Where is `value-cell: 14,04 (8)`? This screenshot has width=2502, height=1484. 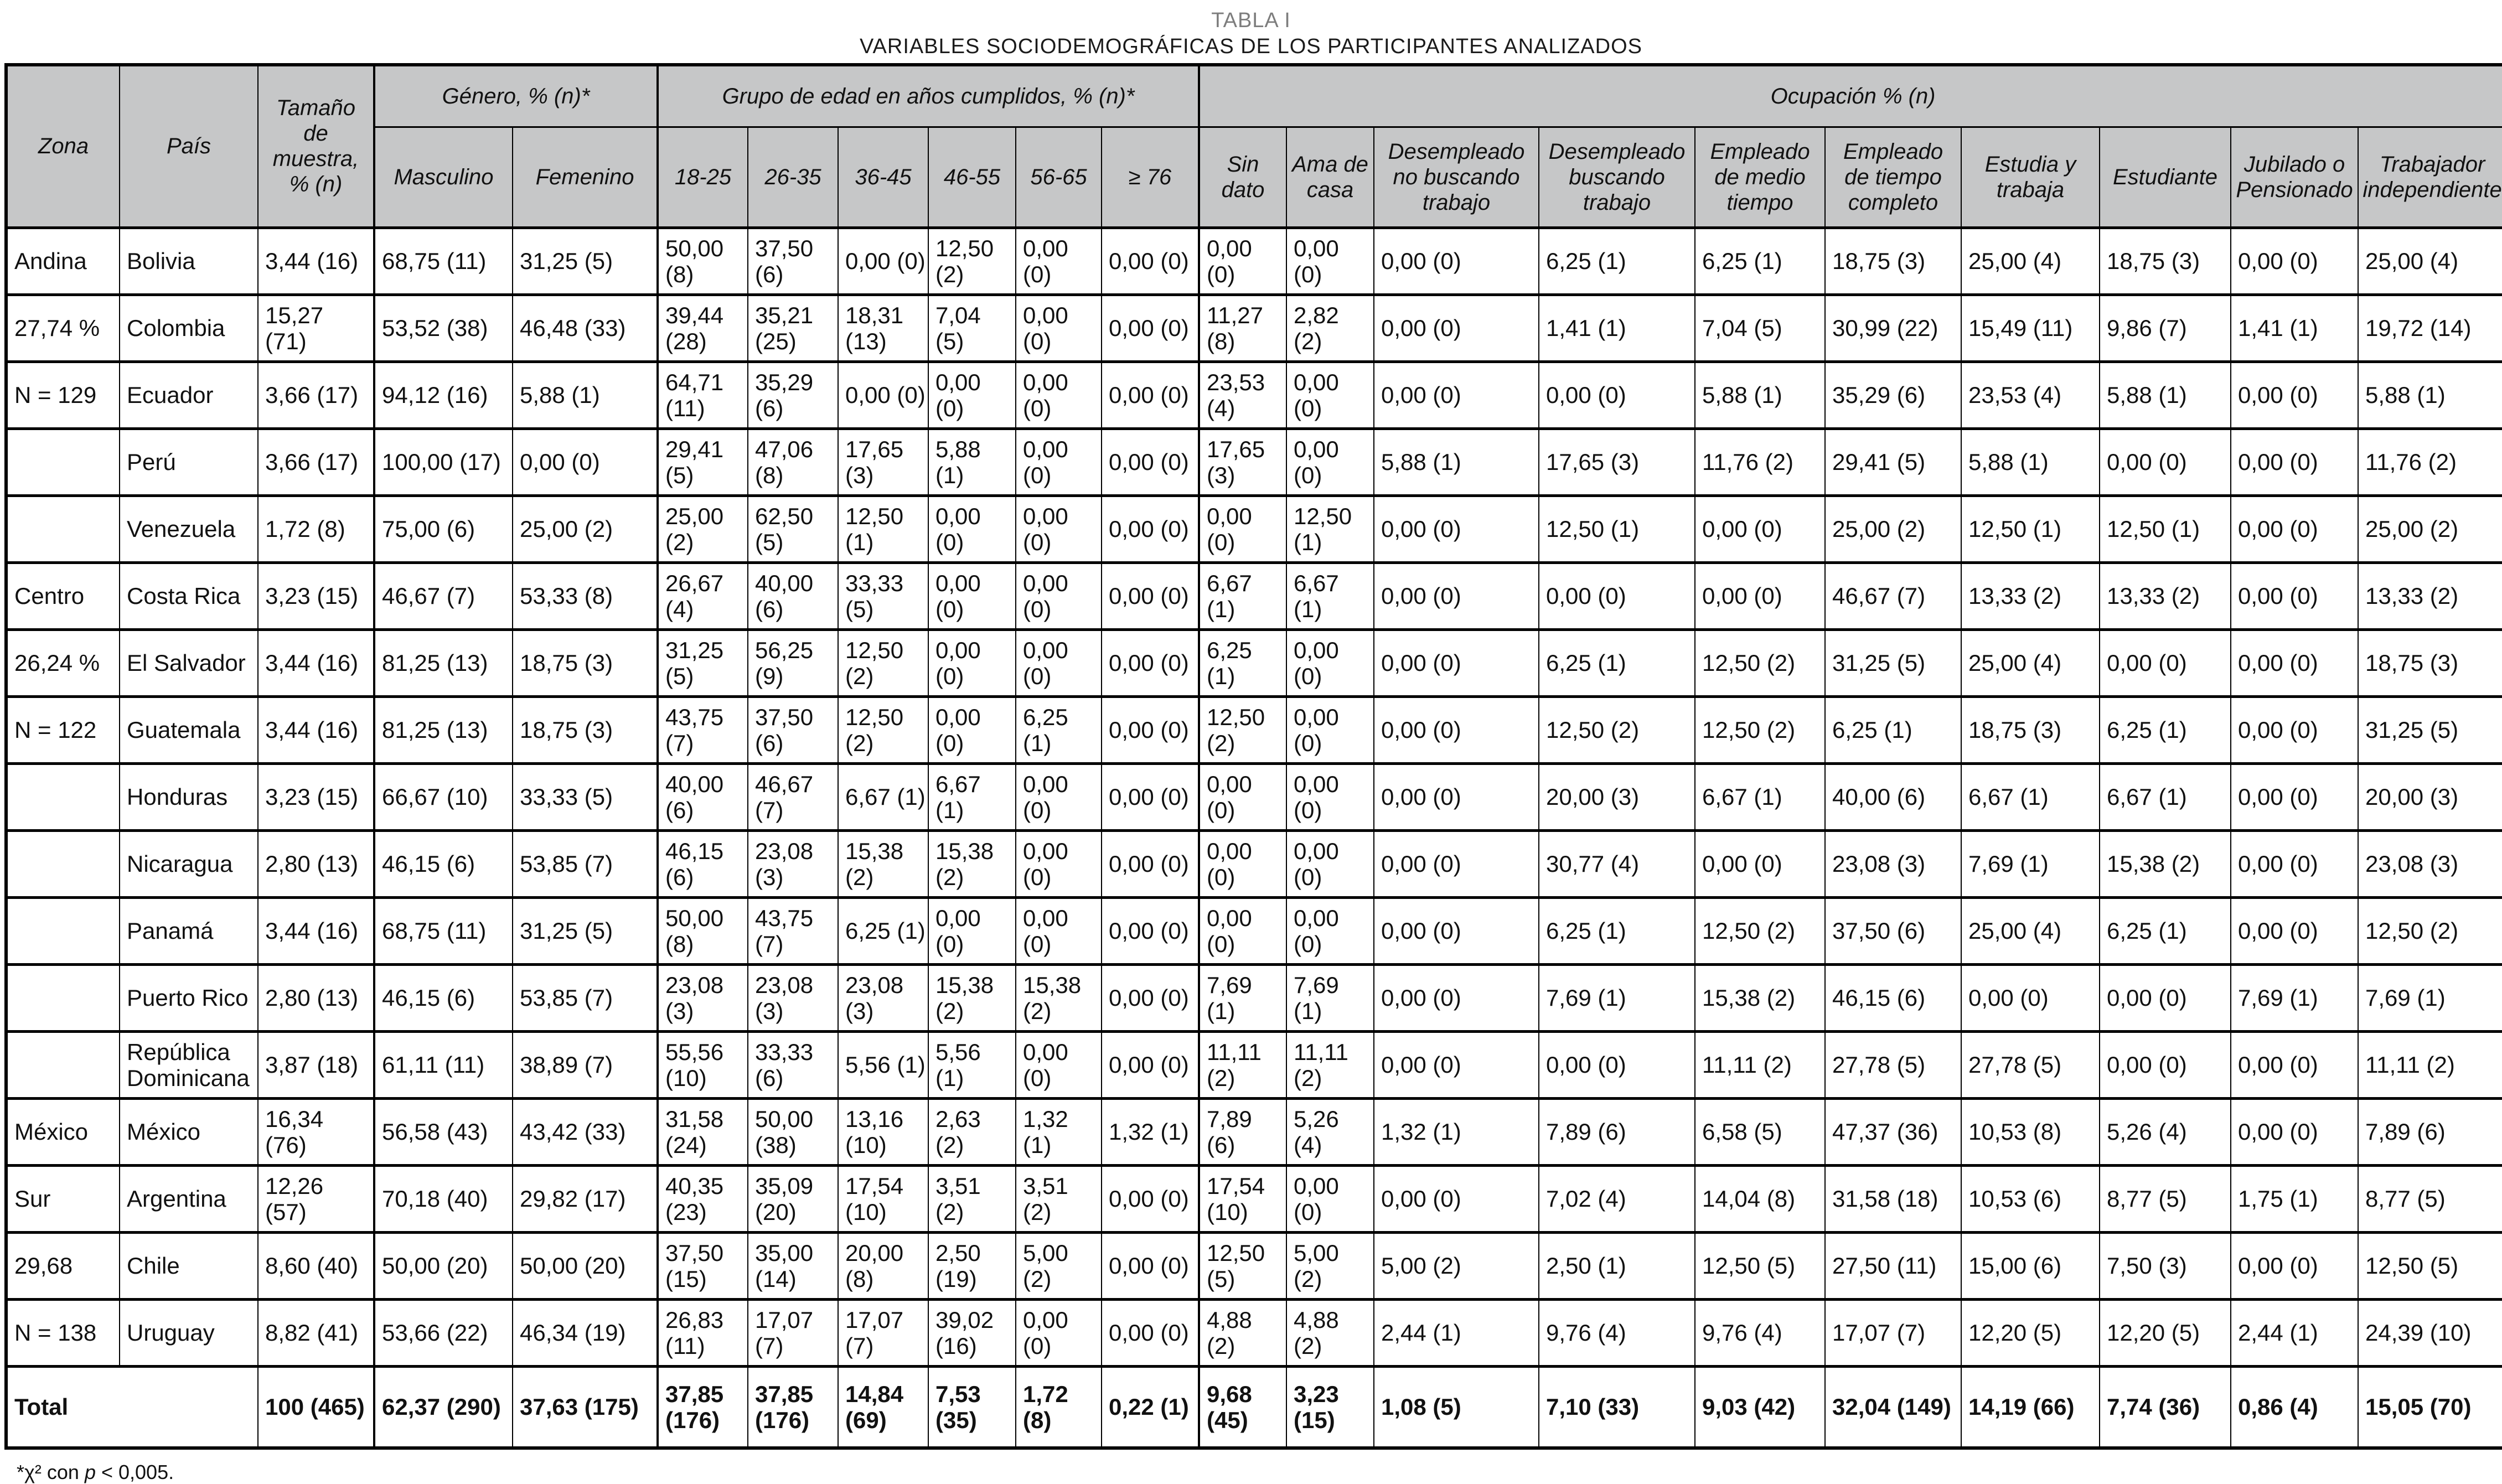
value-cell: 14,04 (8) is located at coordinates (1760, 1199).